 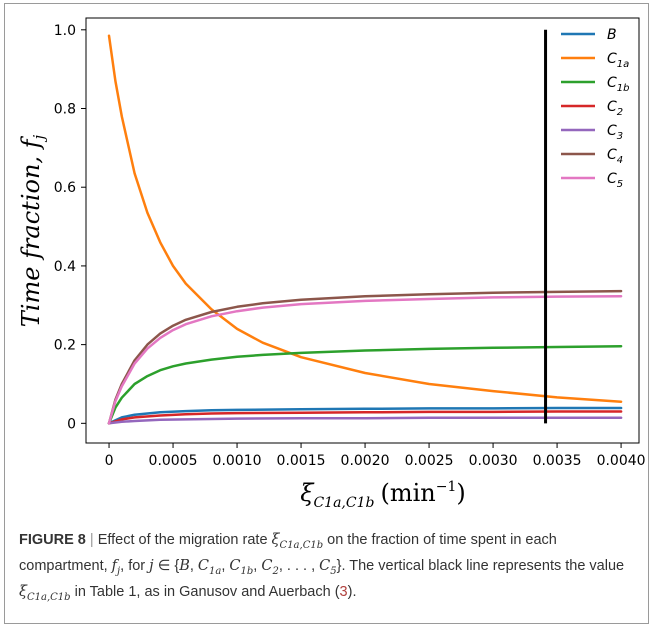 What do you see at coordinates (247, 571) in the screenshot?
I see `caption-set-c1b-sub: 1b` at bounding box center [247, 571].